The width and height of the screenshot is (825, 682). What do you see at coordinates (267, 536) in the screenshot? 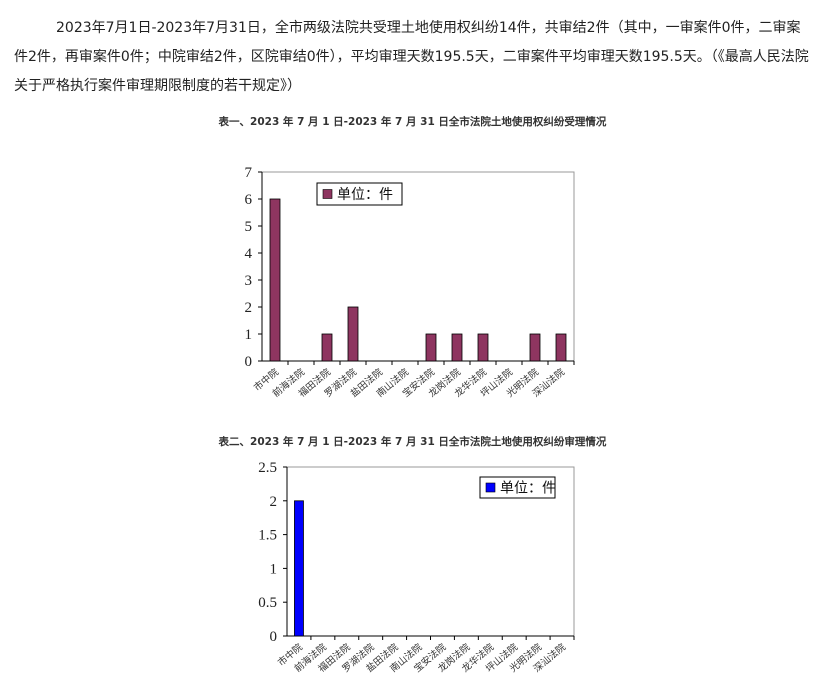
I see `y-tick-label: 1.5` at bounding box center [267, 536].